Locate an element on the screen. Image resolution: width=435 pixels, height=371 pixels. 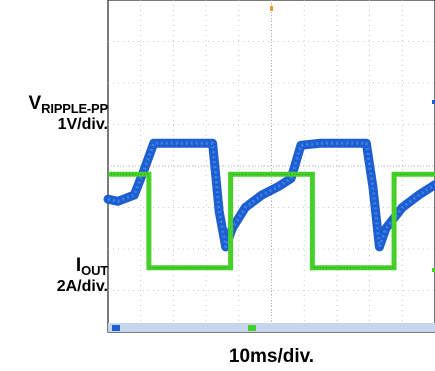
x-axis-label: 10ms/div. is located at coordinates (271, 356).